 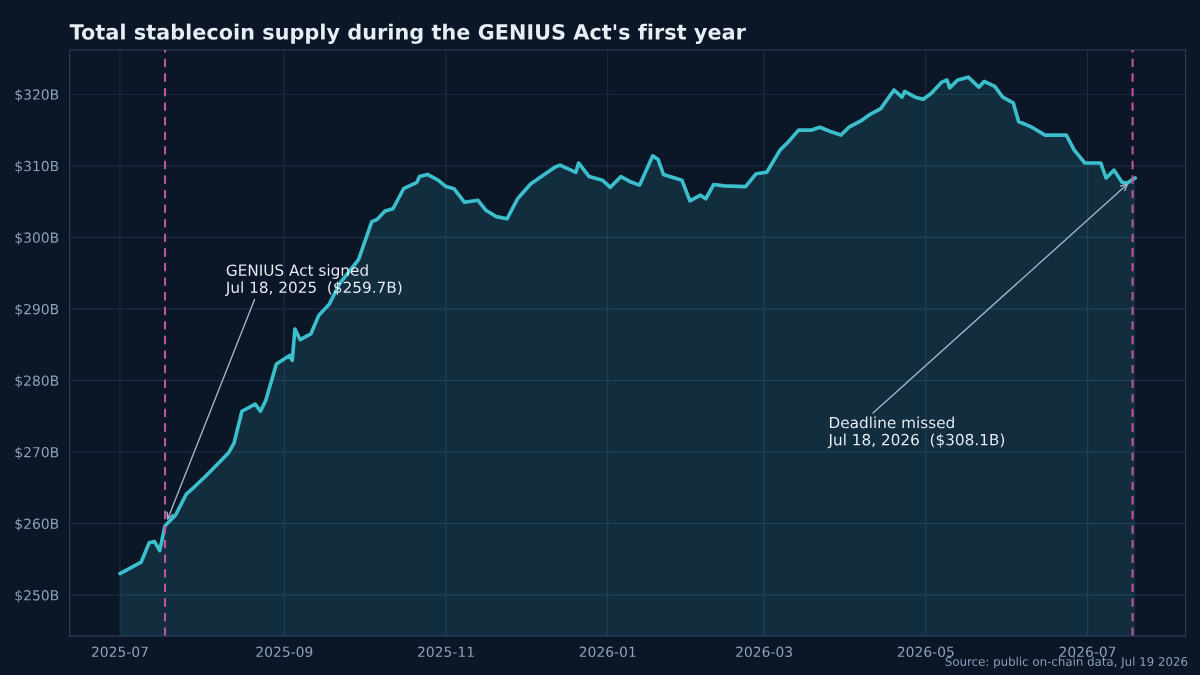 I want to click on y-tick-label: $300B, so click(x=37, y=238).